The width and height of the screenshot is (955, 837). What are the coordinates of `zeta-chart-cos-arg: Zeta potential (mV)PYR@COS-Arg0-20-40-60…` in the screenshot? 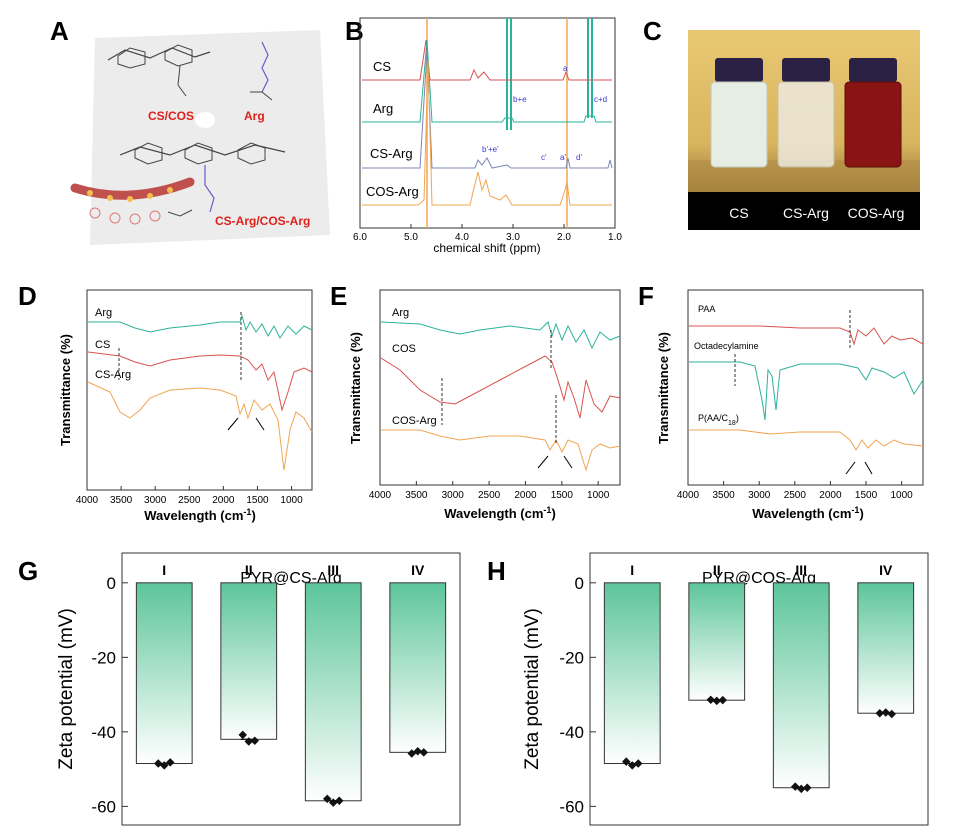 It's located at (725, 689).